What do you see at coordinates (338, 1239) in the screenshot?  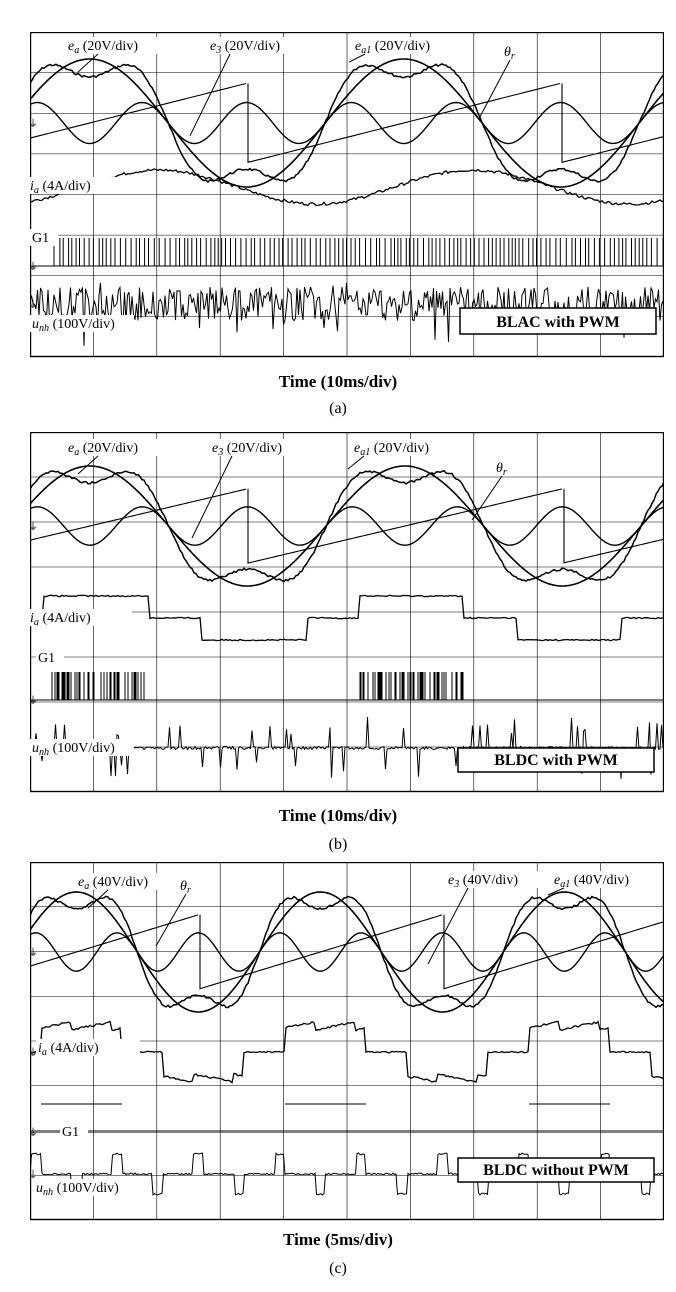 I see `x-axis-label-c: Time (5ms/div)` at bounding box center [338, 1239].